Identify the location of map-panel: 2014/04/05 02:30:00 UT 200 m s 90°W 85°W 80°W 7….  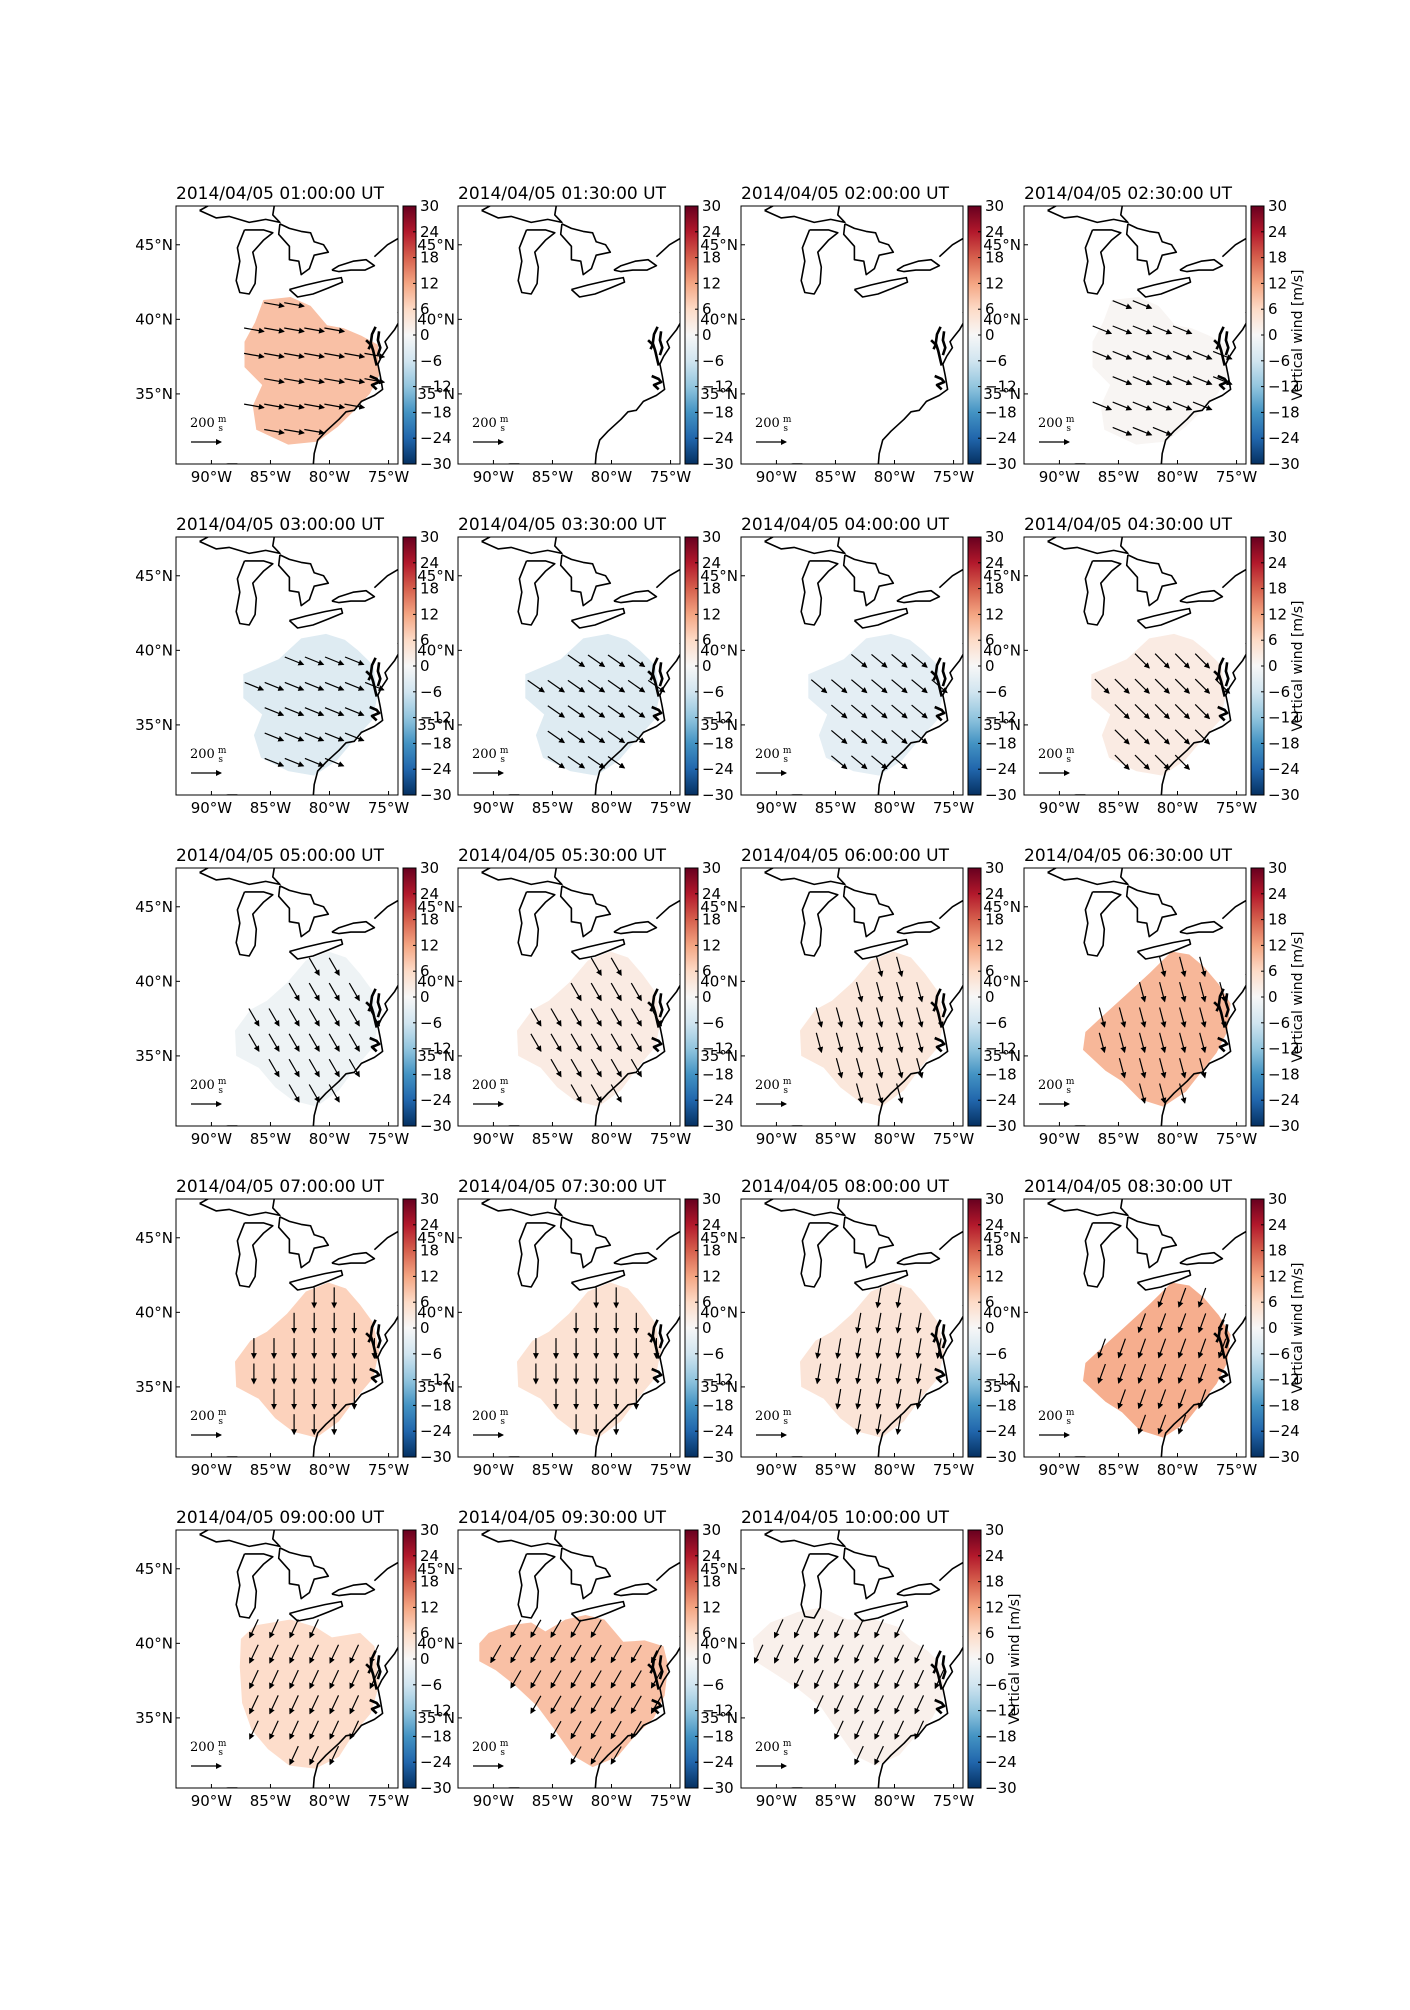
(1144, 335).